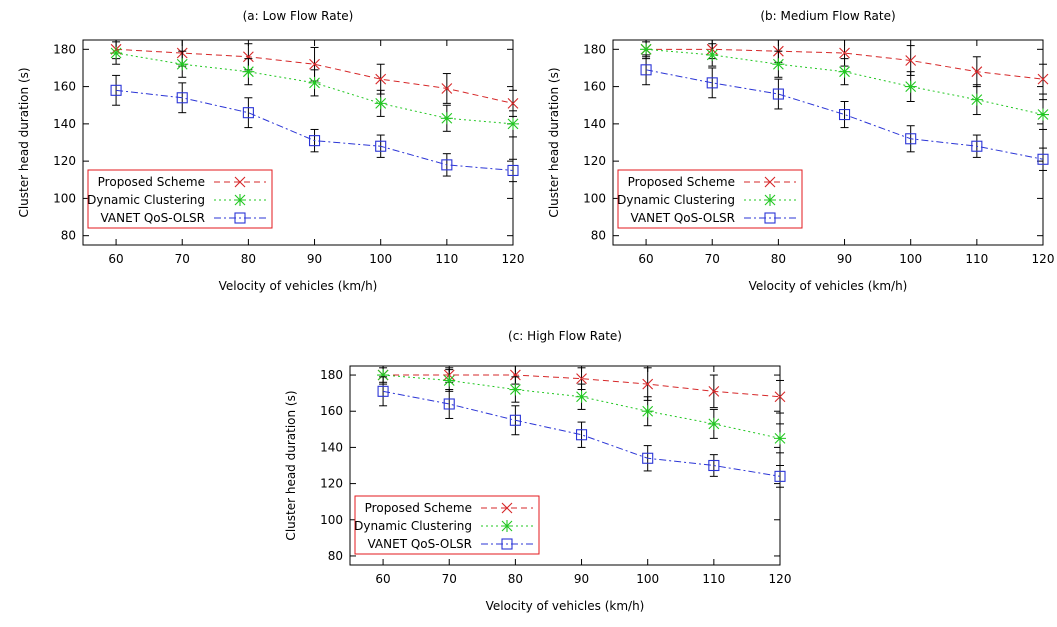 This screenshot has width=1057, height=627. I want to click on chart-title: (a: Low Flow Rate), so click(298, 16).